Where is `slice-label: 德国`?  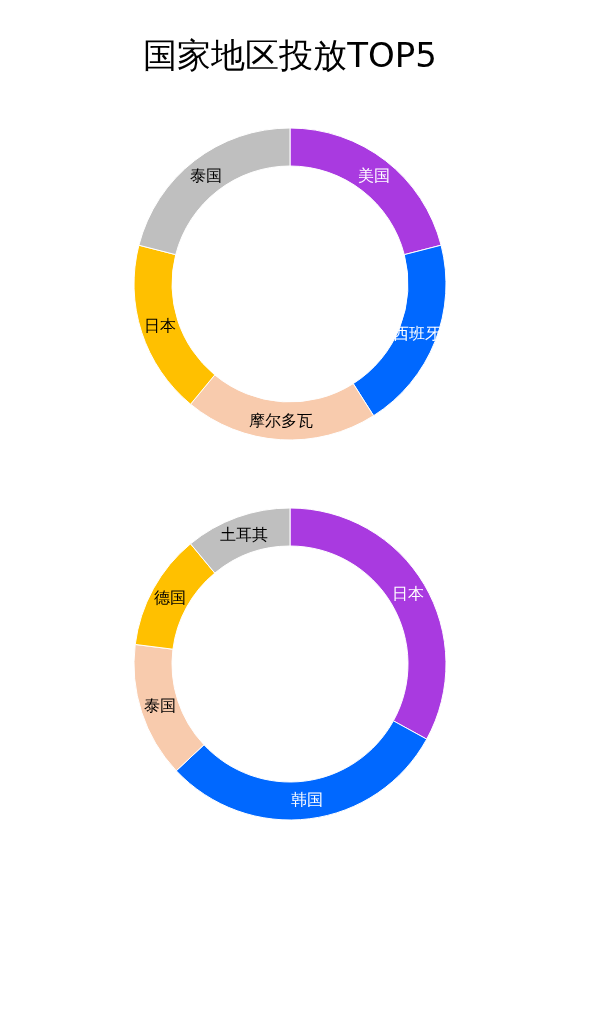
slice-label: 德国 is located at coordinates (169, 597).